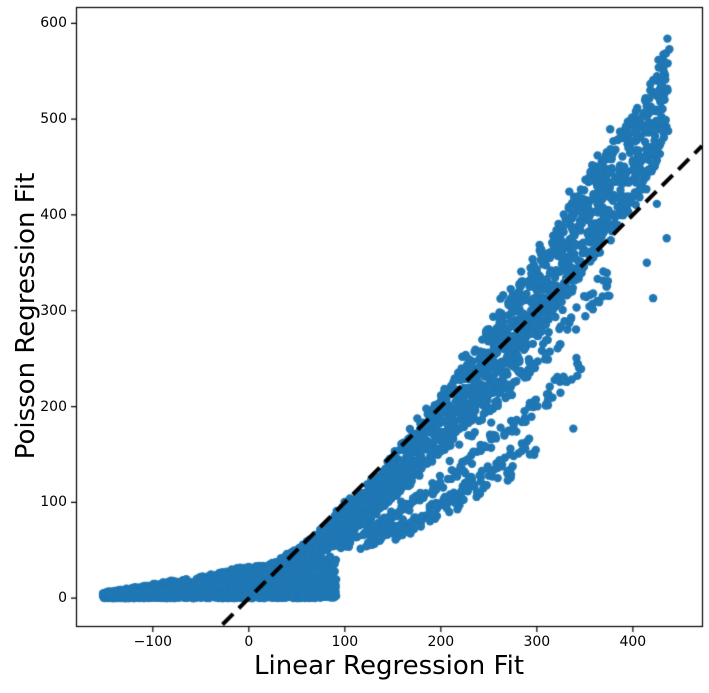 This screenshot has width=709, height=693. Describe the element at coordinates (53, 502) in the screenshot. I see `y-tick-label: 100` at that location.